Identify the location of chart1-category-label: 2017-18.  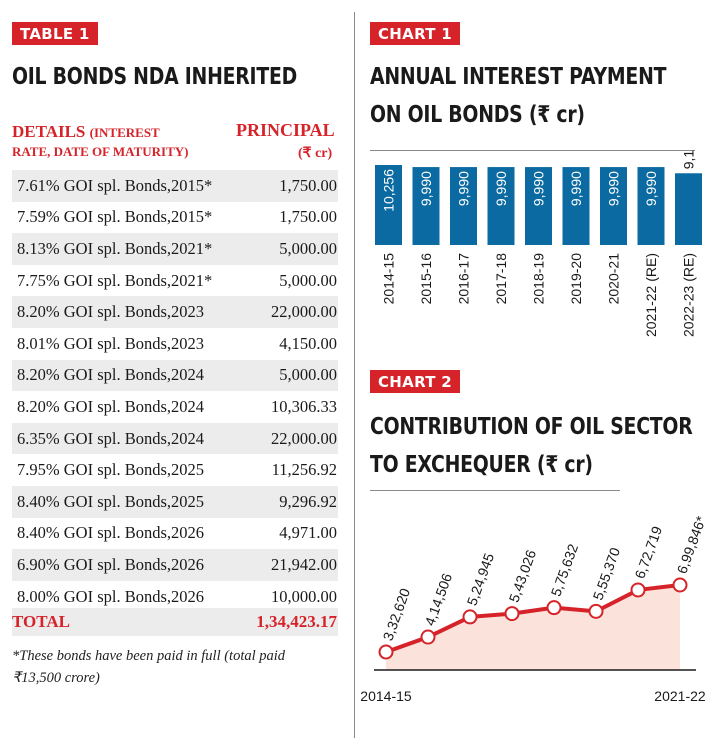
(501, 279).